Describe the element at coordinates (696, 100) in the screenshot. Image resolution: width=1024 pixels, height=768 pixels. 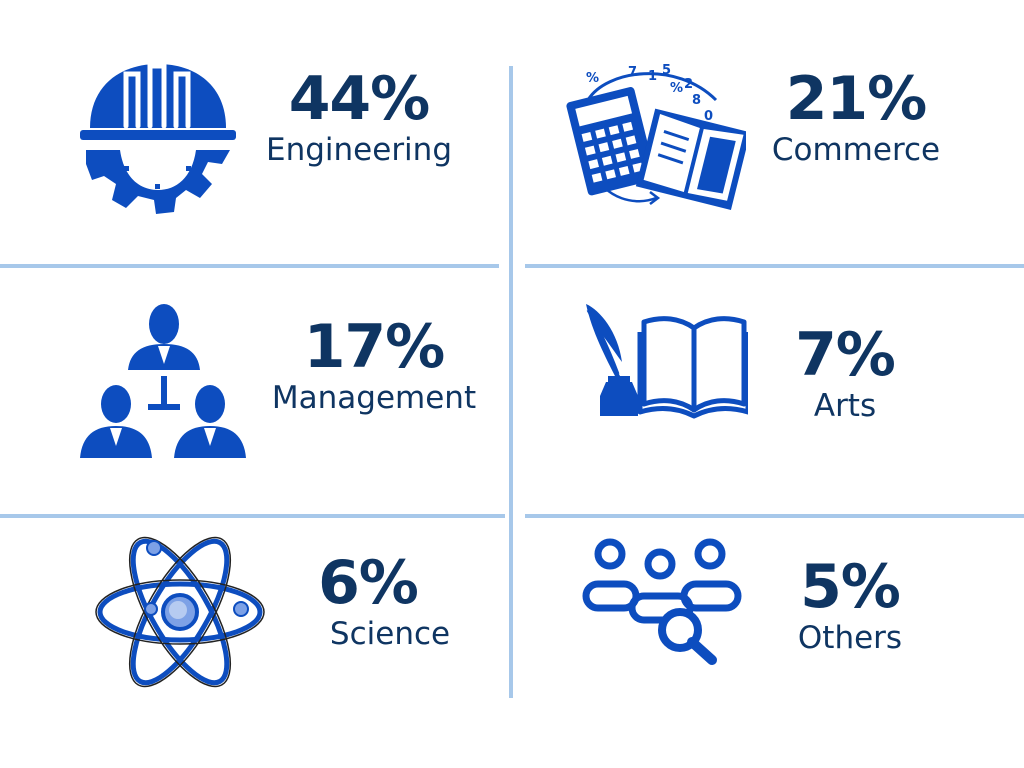
I see `svg-text: 8` at that location.